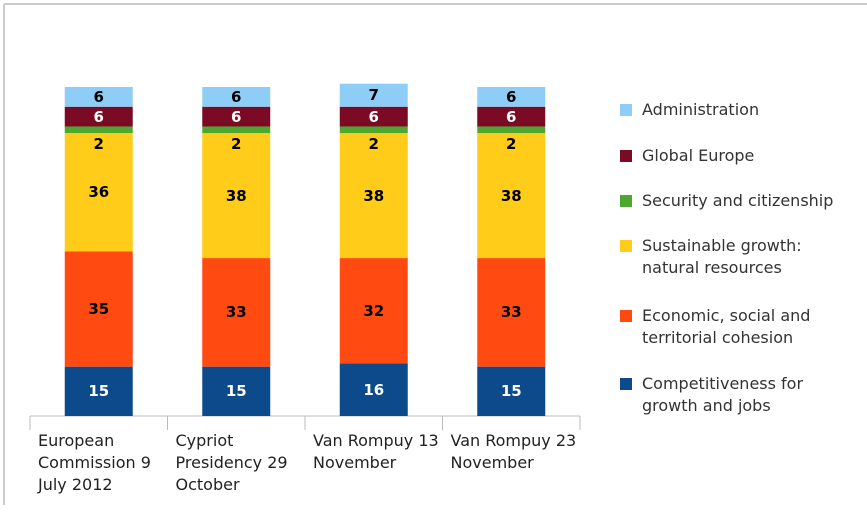 This screenshot has width=867, height=515. I want to click on x-tick-label: Van Rompuy 13 November, so click(376, 451).